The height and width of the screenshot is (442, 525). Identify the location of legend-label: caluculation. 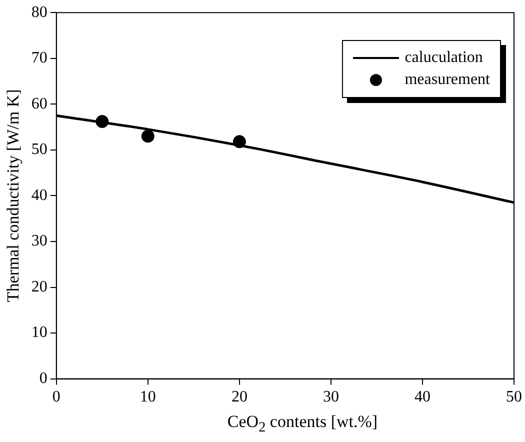
(443, 58).